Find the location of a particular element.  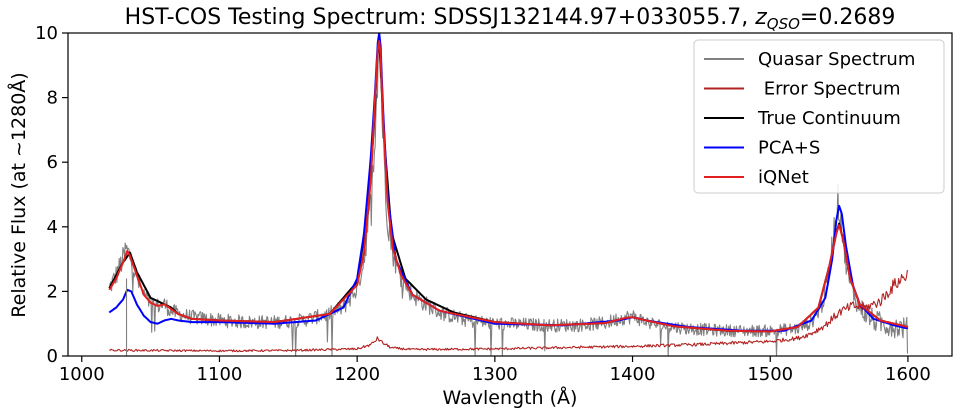

chart-title-z-symbol: z is located at coordinates (760, 17).